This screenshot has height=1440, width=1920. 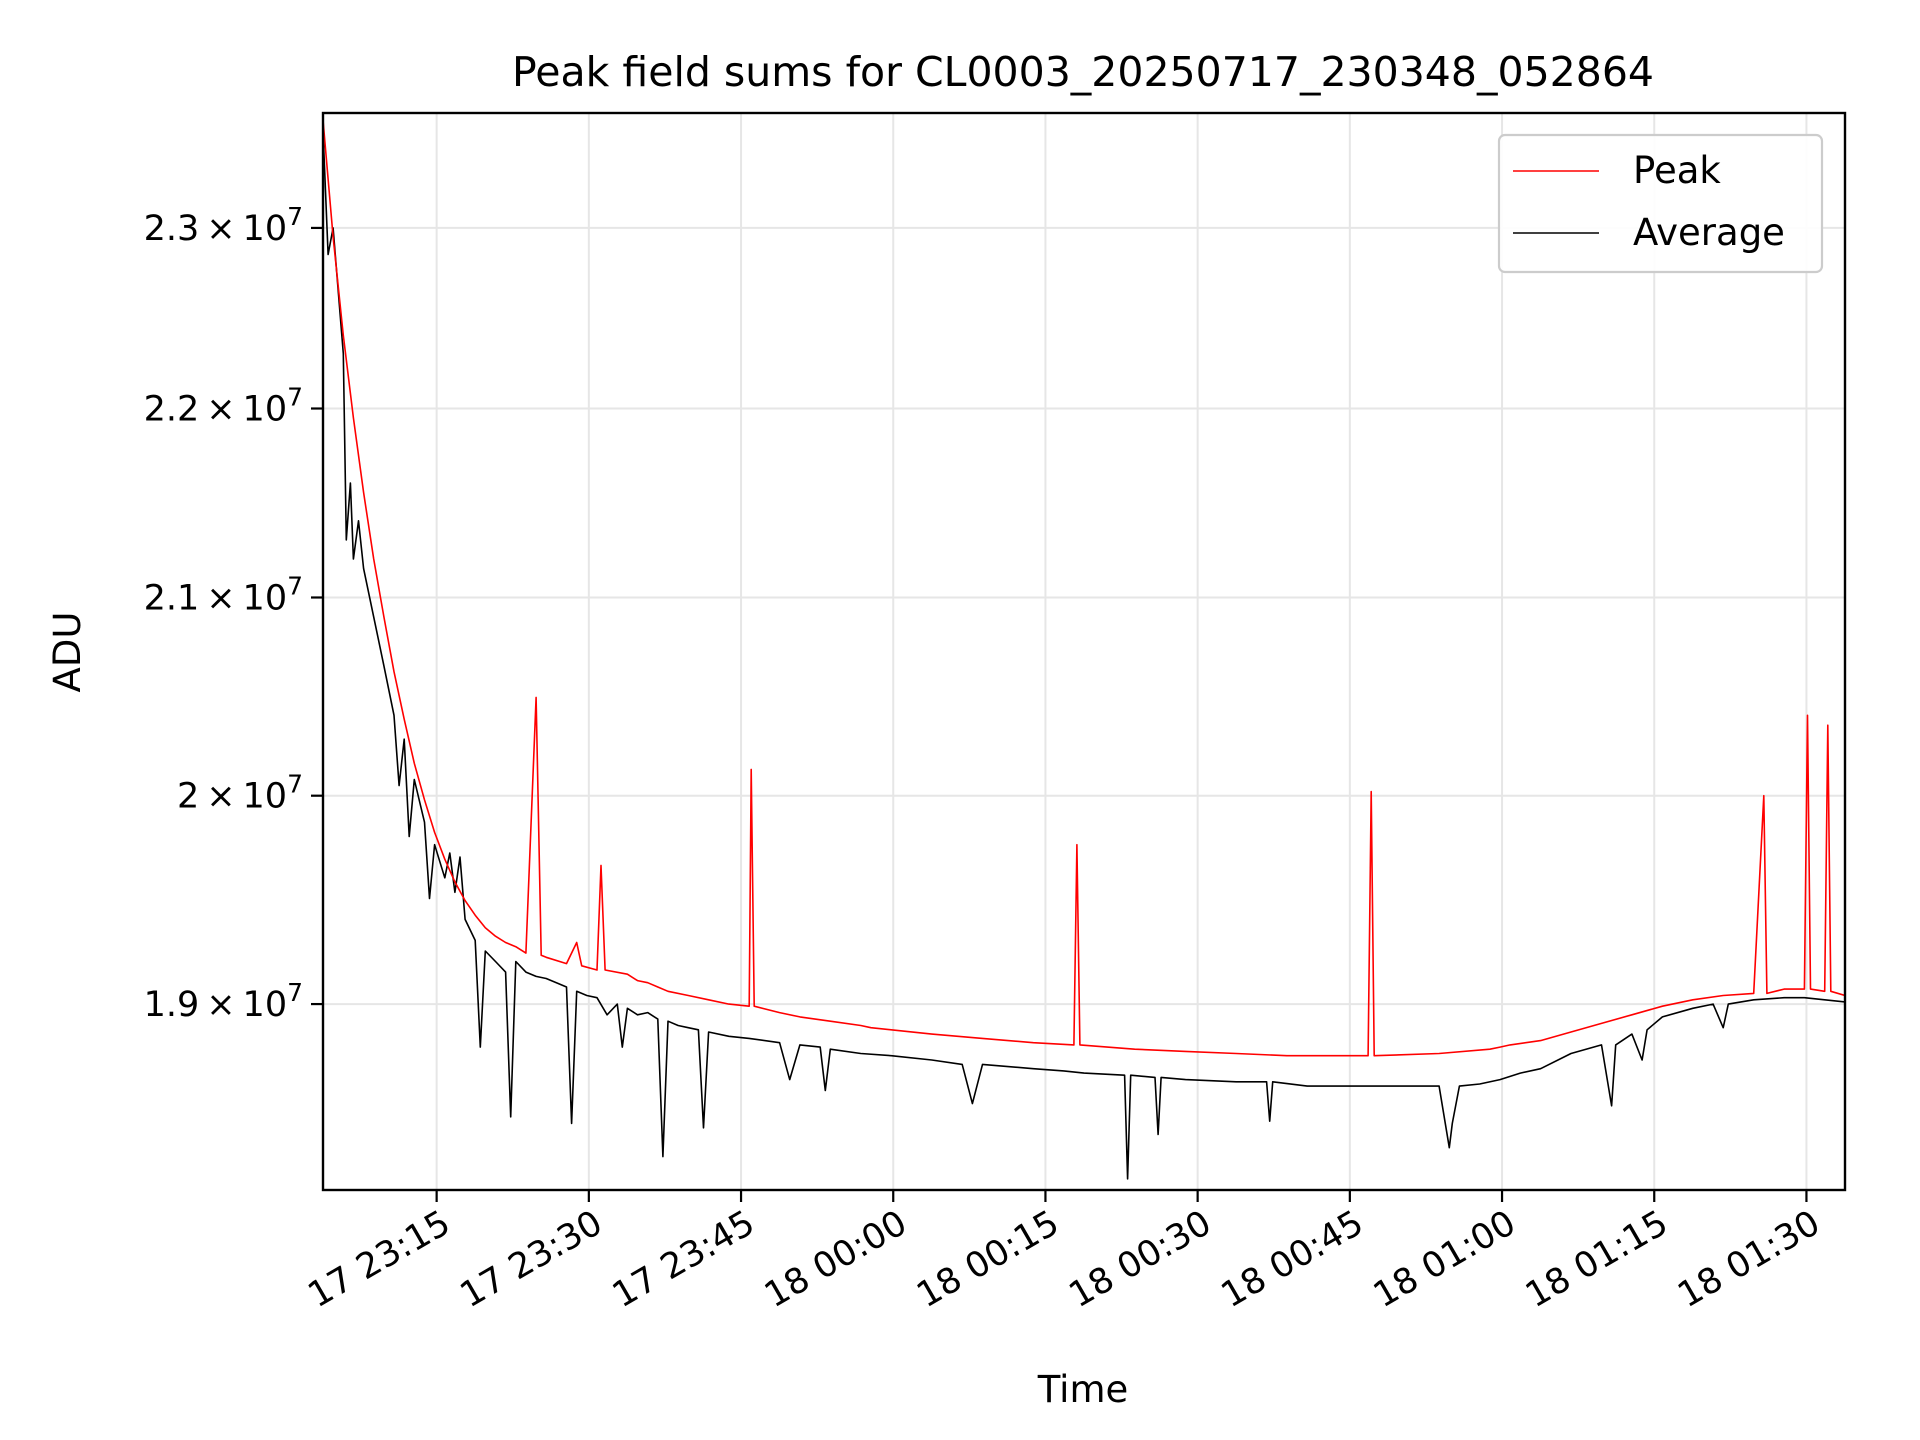 What do you see at coordinates (223, 594) in the screenshot?
I see `y-tick-label: 2.1 × 107` at bounding box center [223, 594].